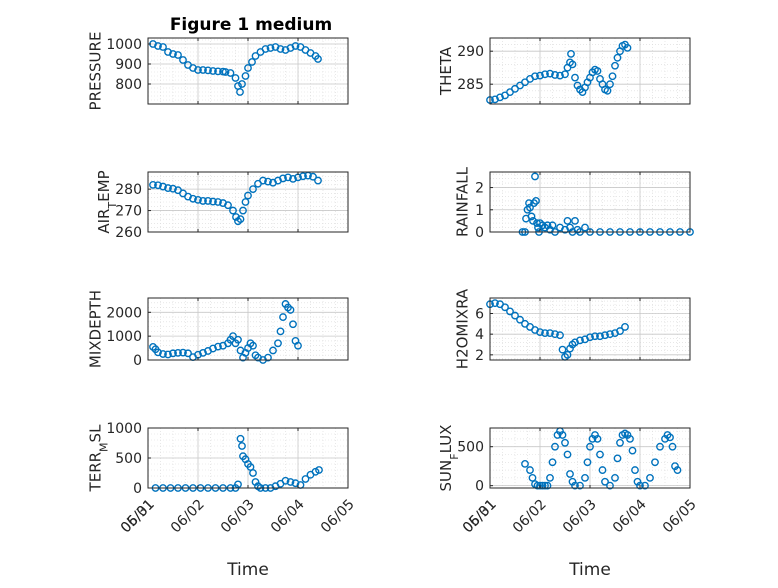 This screenshot has width=778, height=588. Describe the element at coordinates (479, 189) in the screenshot. I see `y-tick-label: 2` at that location.